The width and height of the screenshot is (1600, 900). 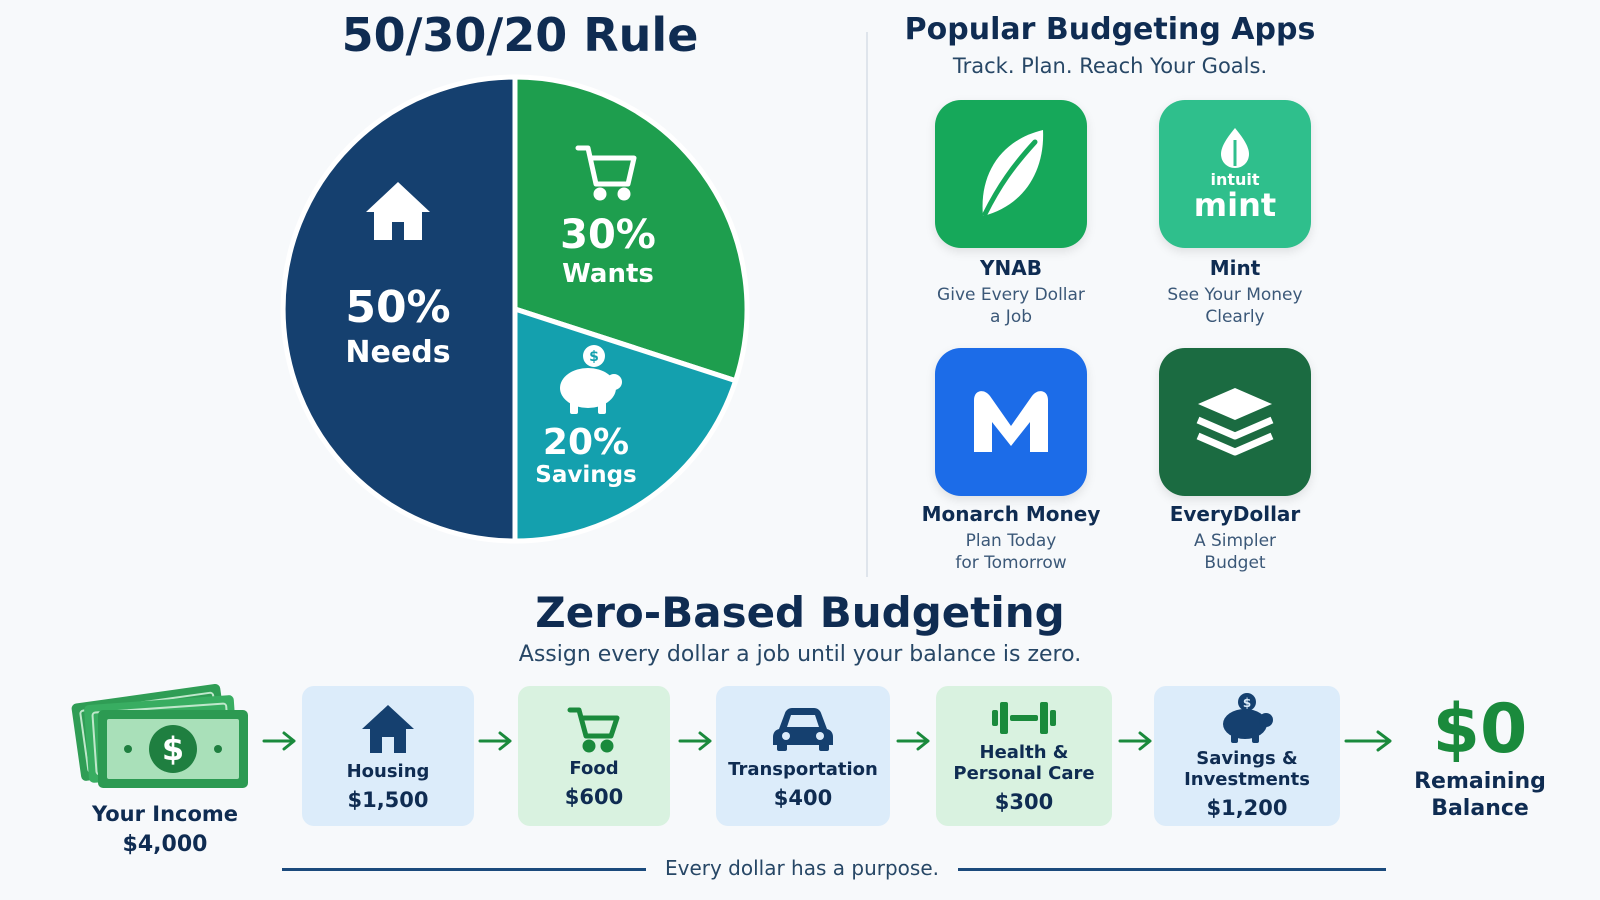 What do you see at coordinates (1024, 773) in the screenshot?
I see `step-label-line2: Personal Care` at bounding box center [1024, 773].